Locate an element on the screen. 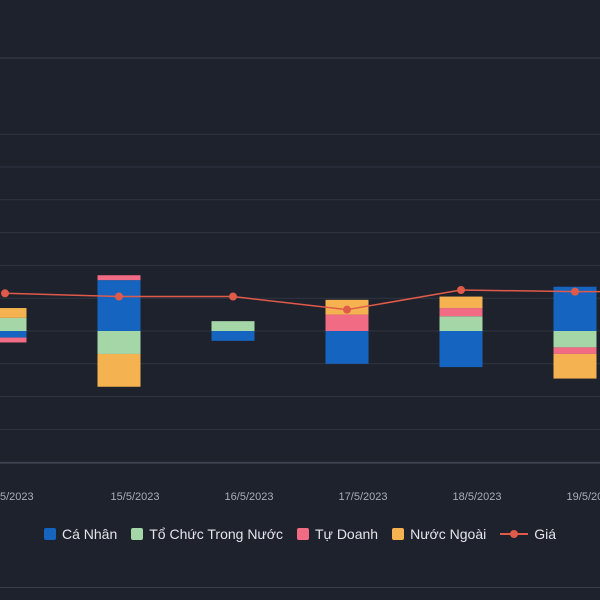 The width and height of the screenshot is (600, 600). x-tick-label: 19/5/2023 is located at coordinates (583, 497).